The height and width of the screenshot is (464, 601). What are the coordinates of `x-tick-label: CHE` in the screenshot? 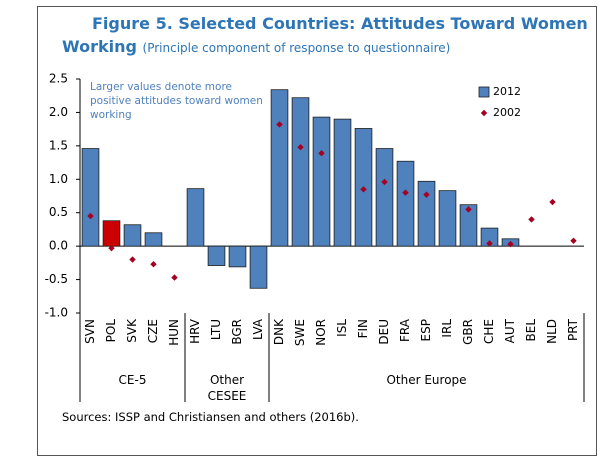 It's located at (489, 331).